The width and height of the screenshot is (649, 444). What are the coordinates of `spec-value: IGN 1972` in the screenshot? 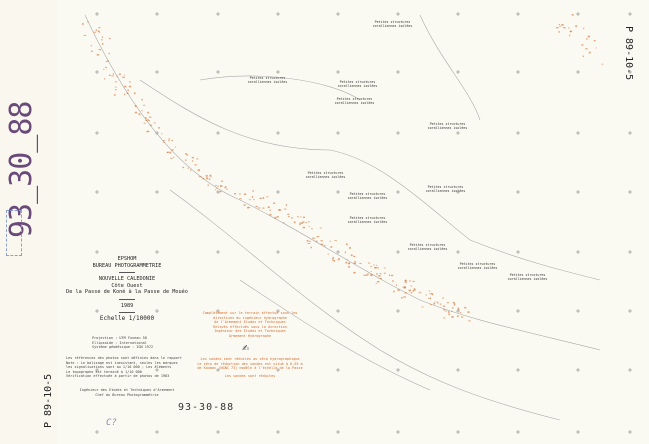 It's located at (145, 347).